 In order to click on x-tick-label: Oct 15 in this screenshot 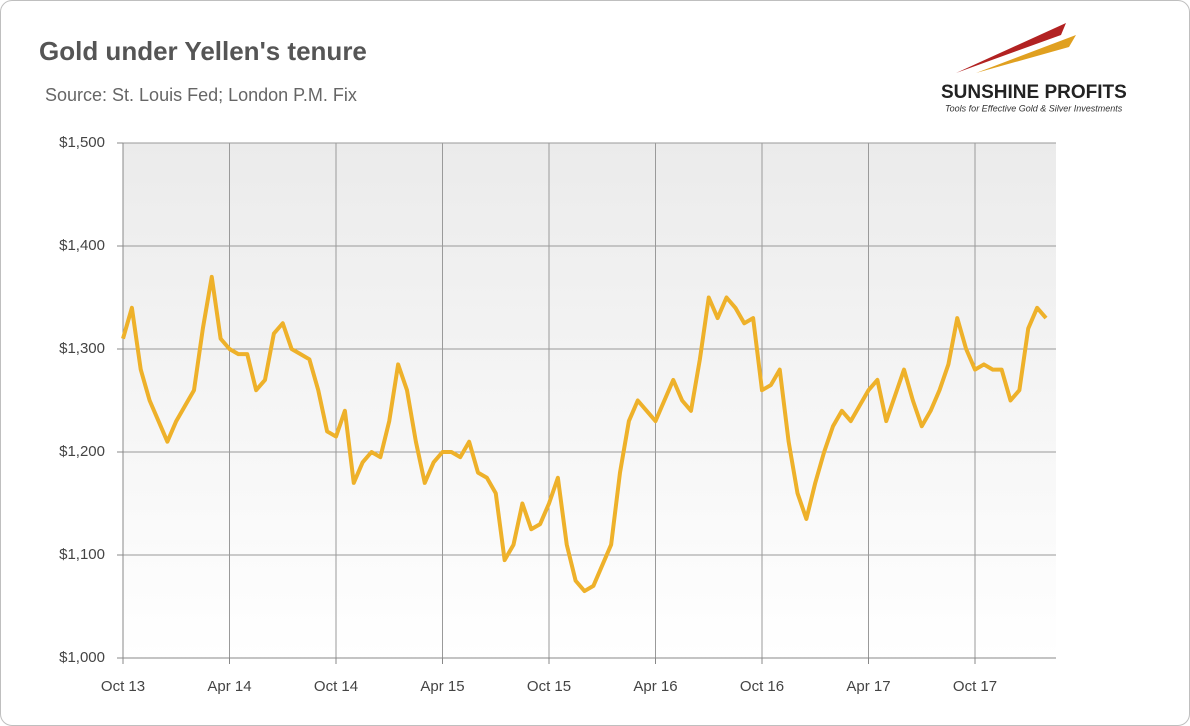, I will do `click(549, 686)`.